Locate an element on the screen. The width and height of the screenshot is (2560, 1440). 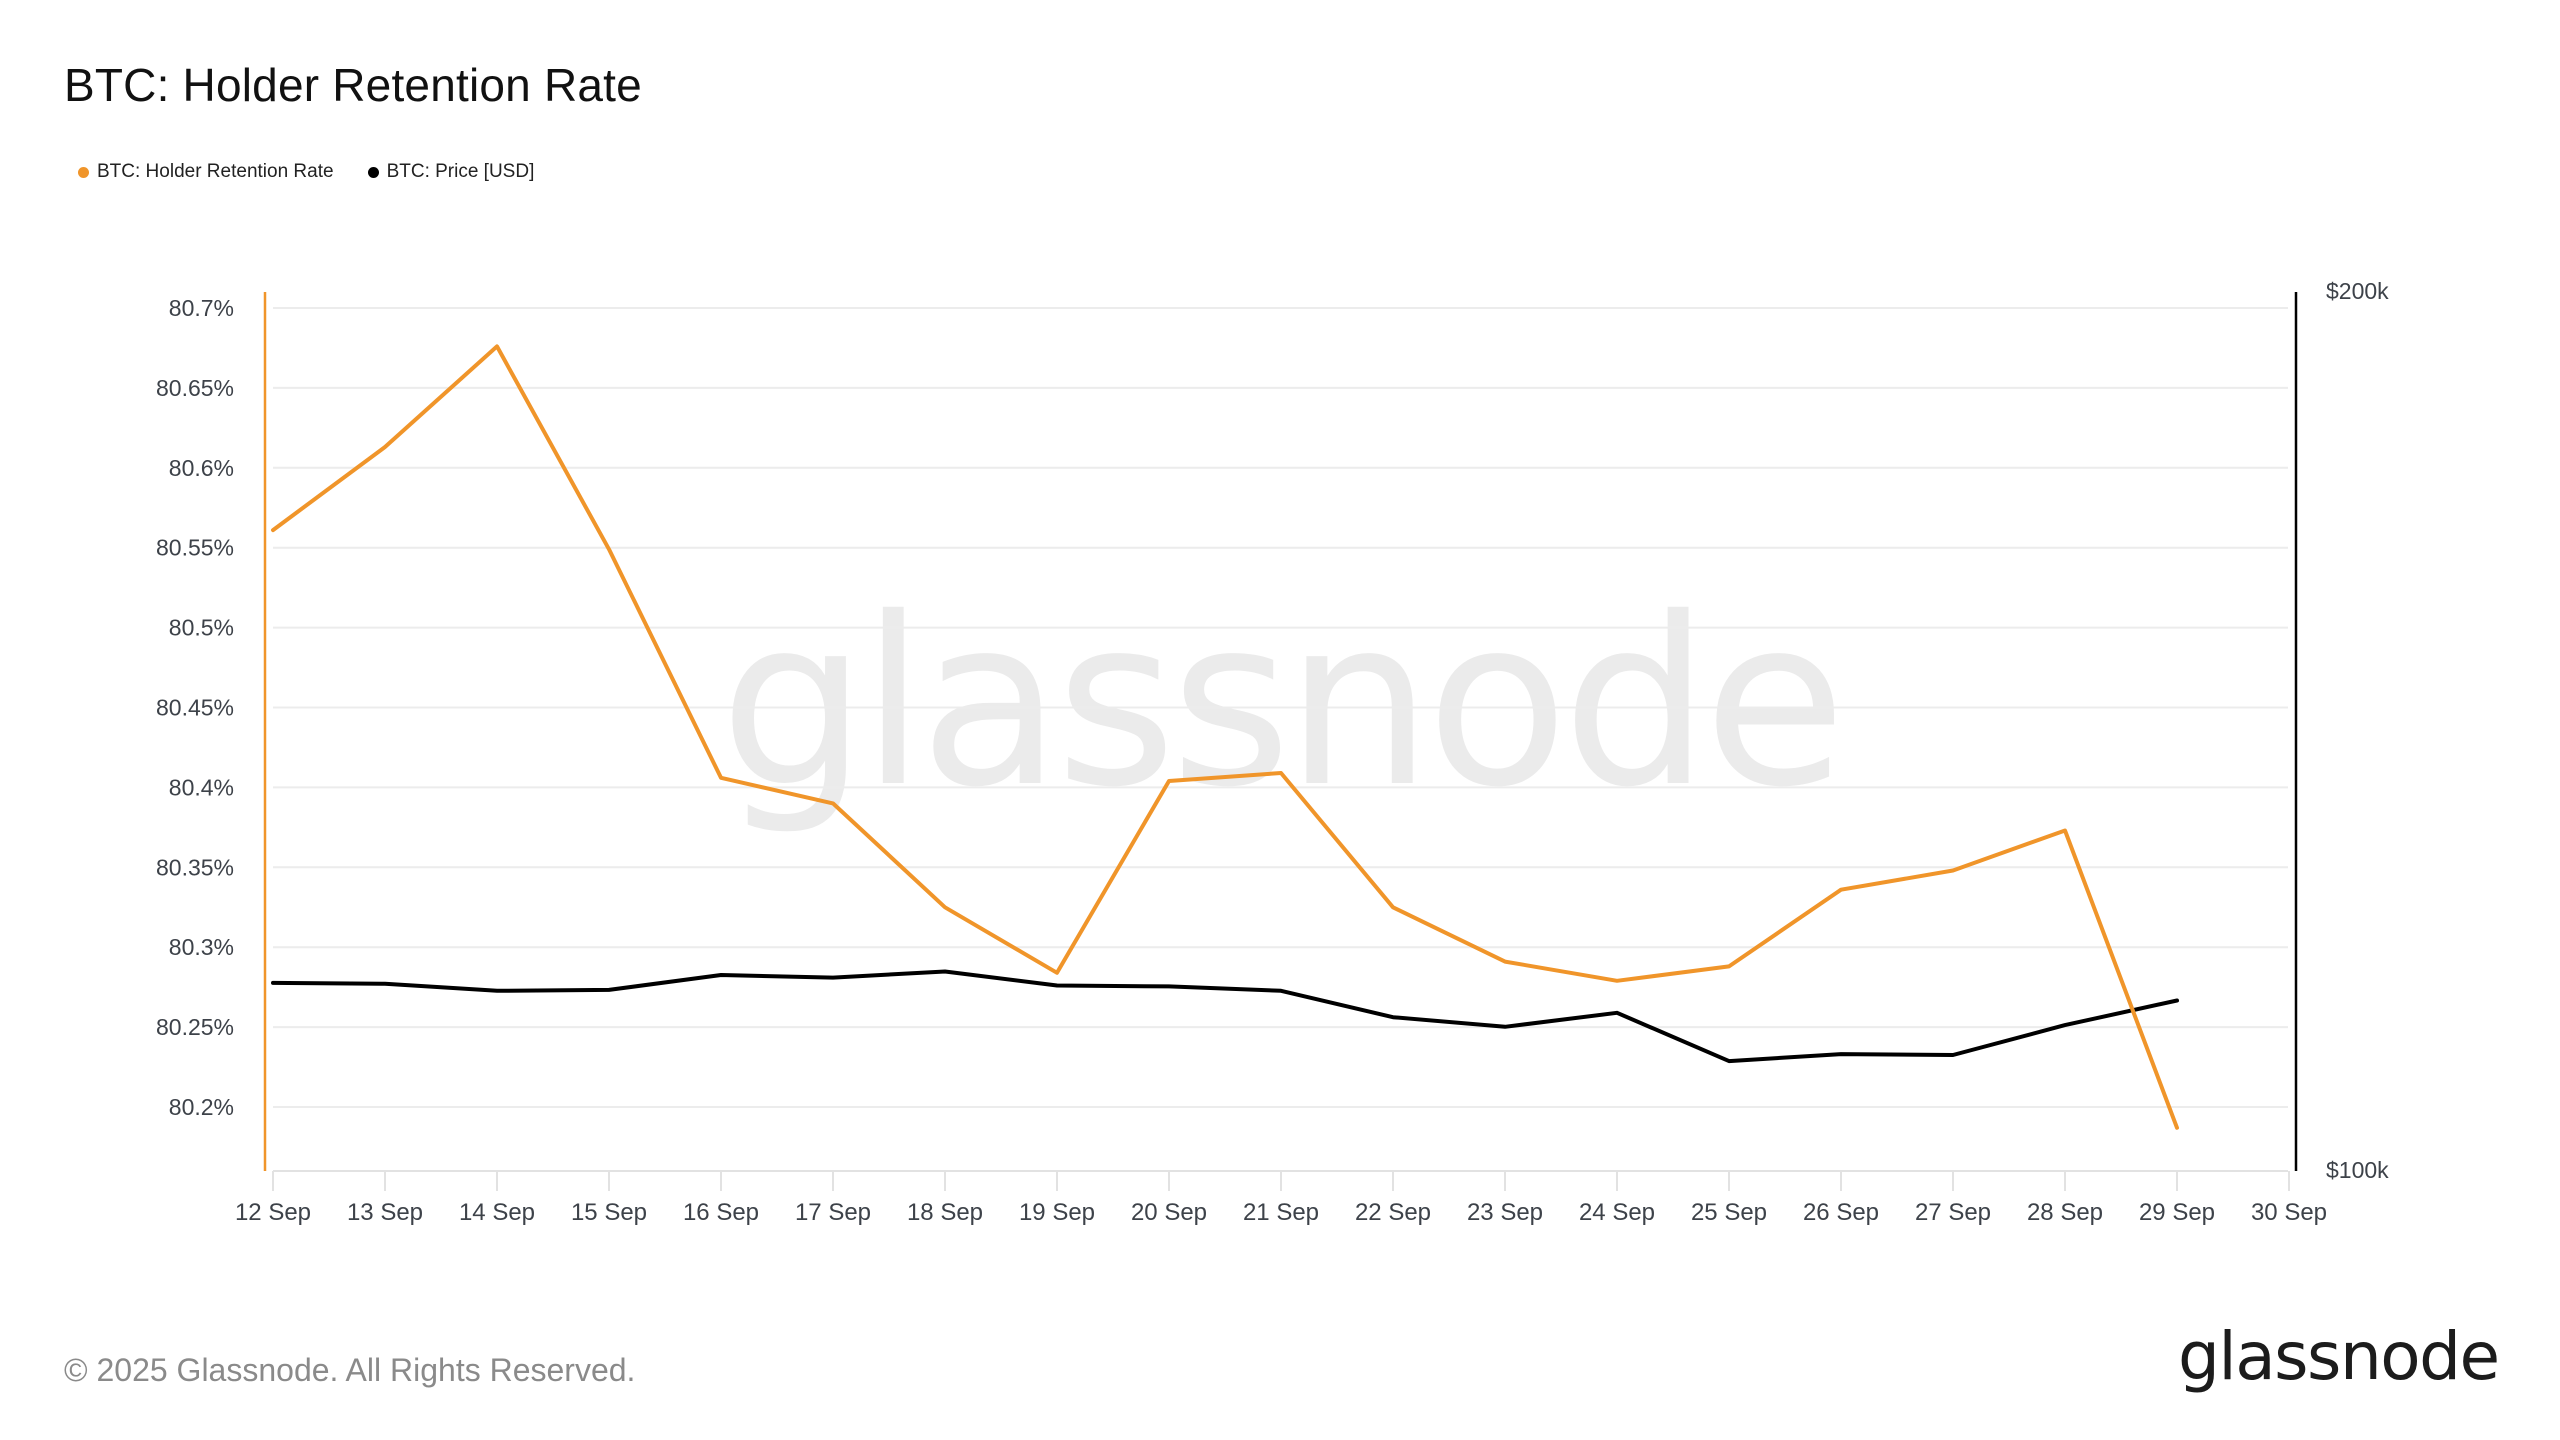
x-tick-label: 13 Sep is located at coordinates (385, 1212).